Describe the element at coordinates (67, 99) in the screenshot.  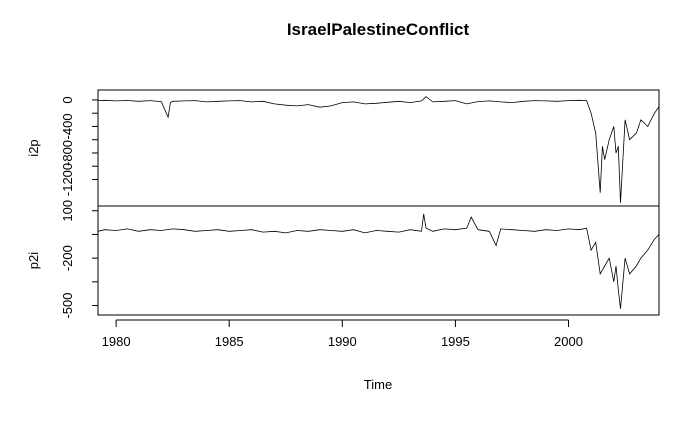
I see `y-tick-label-i2p-3: 0` at that location.